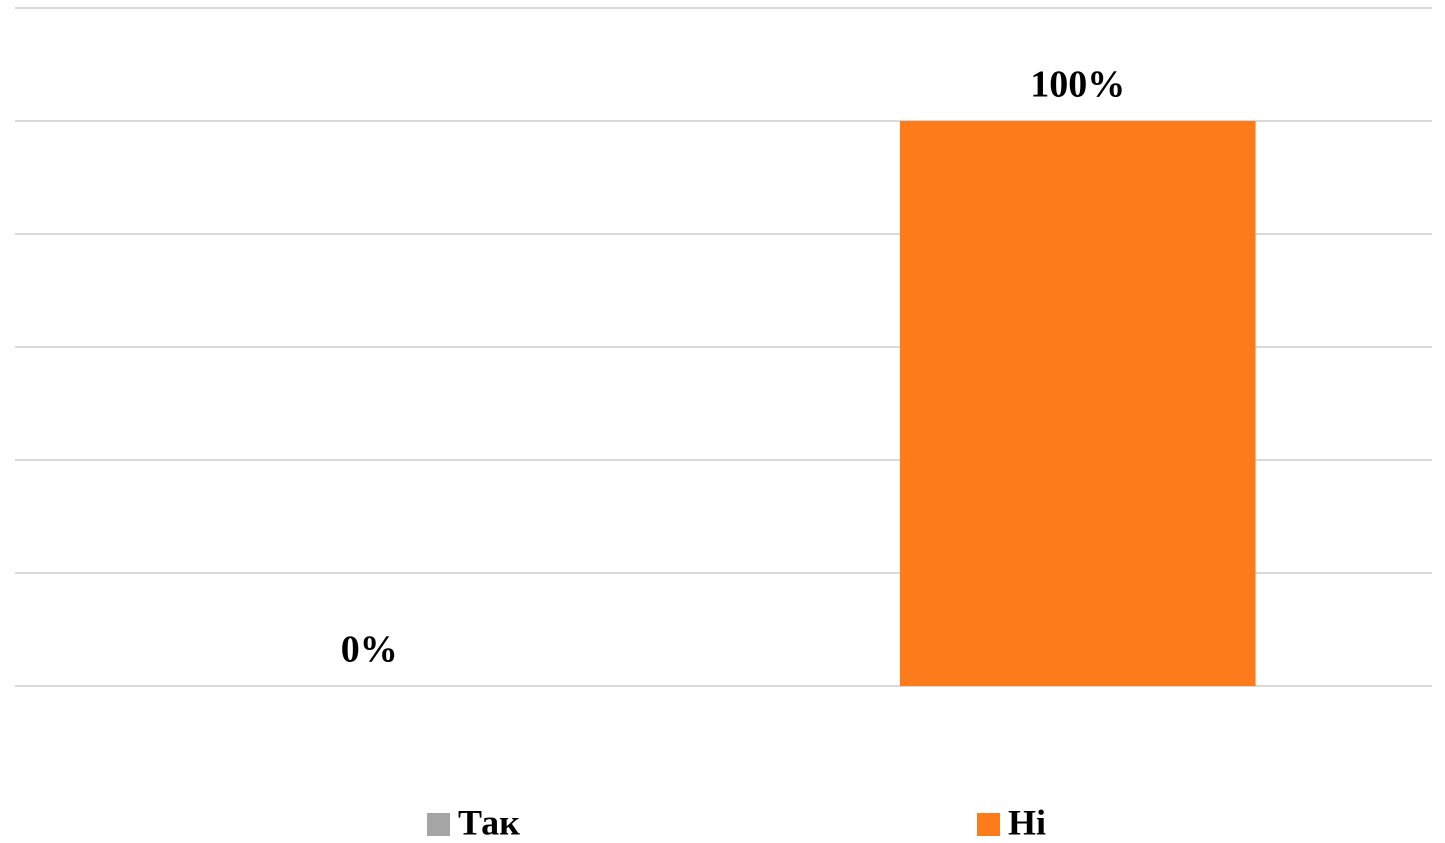 Image resolution: width=1445 pixels, height=843 pixels. I want to click on legend-label: Так, so click(489, 822).